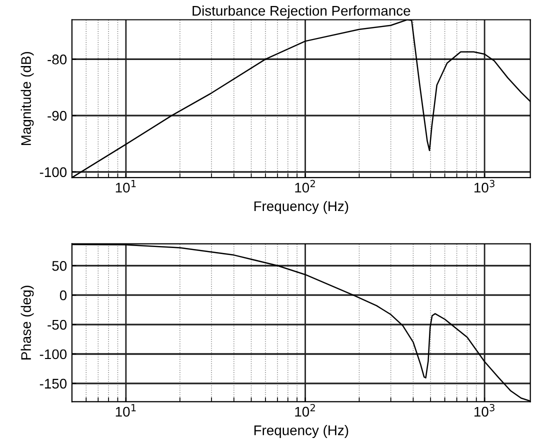  I want to click on y-tick-label: 0, so click(63, 295).